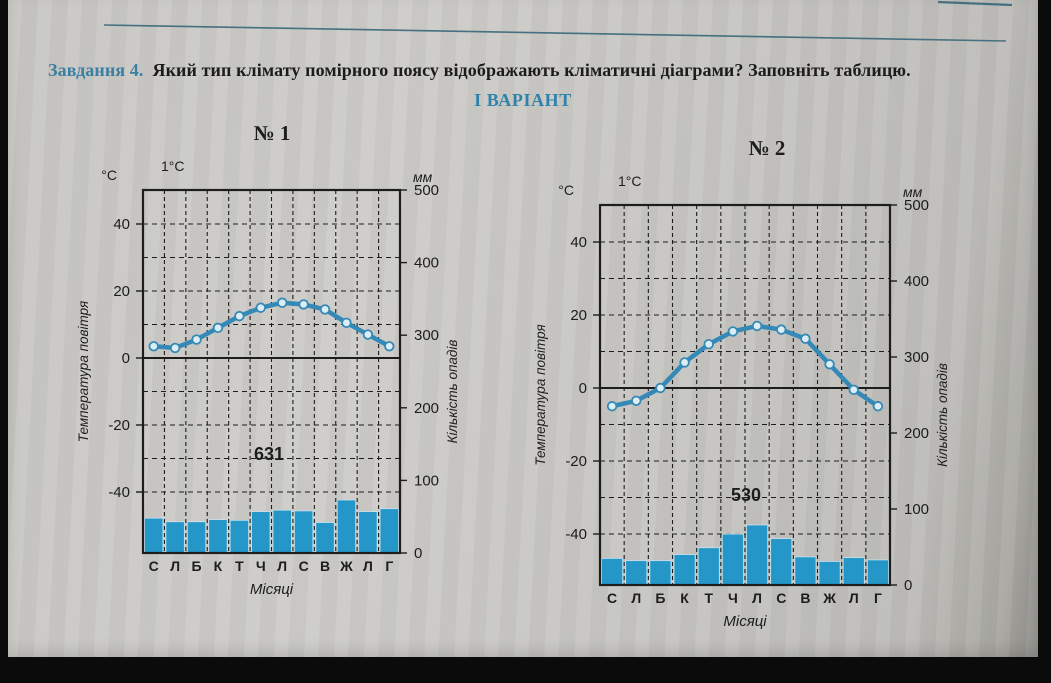 Image resolution: width=1051 pixels, height=683 pixels. Describe the element at coordinates (261, 566) in the screenshot. I see `month-label: Ч` at that location.